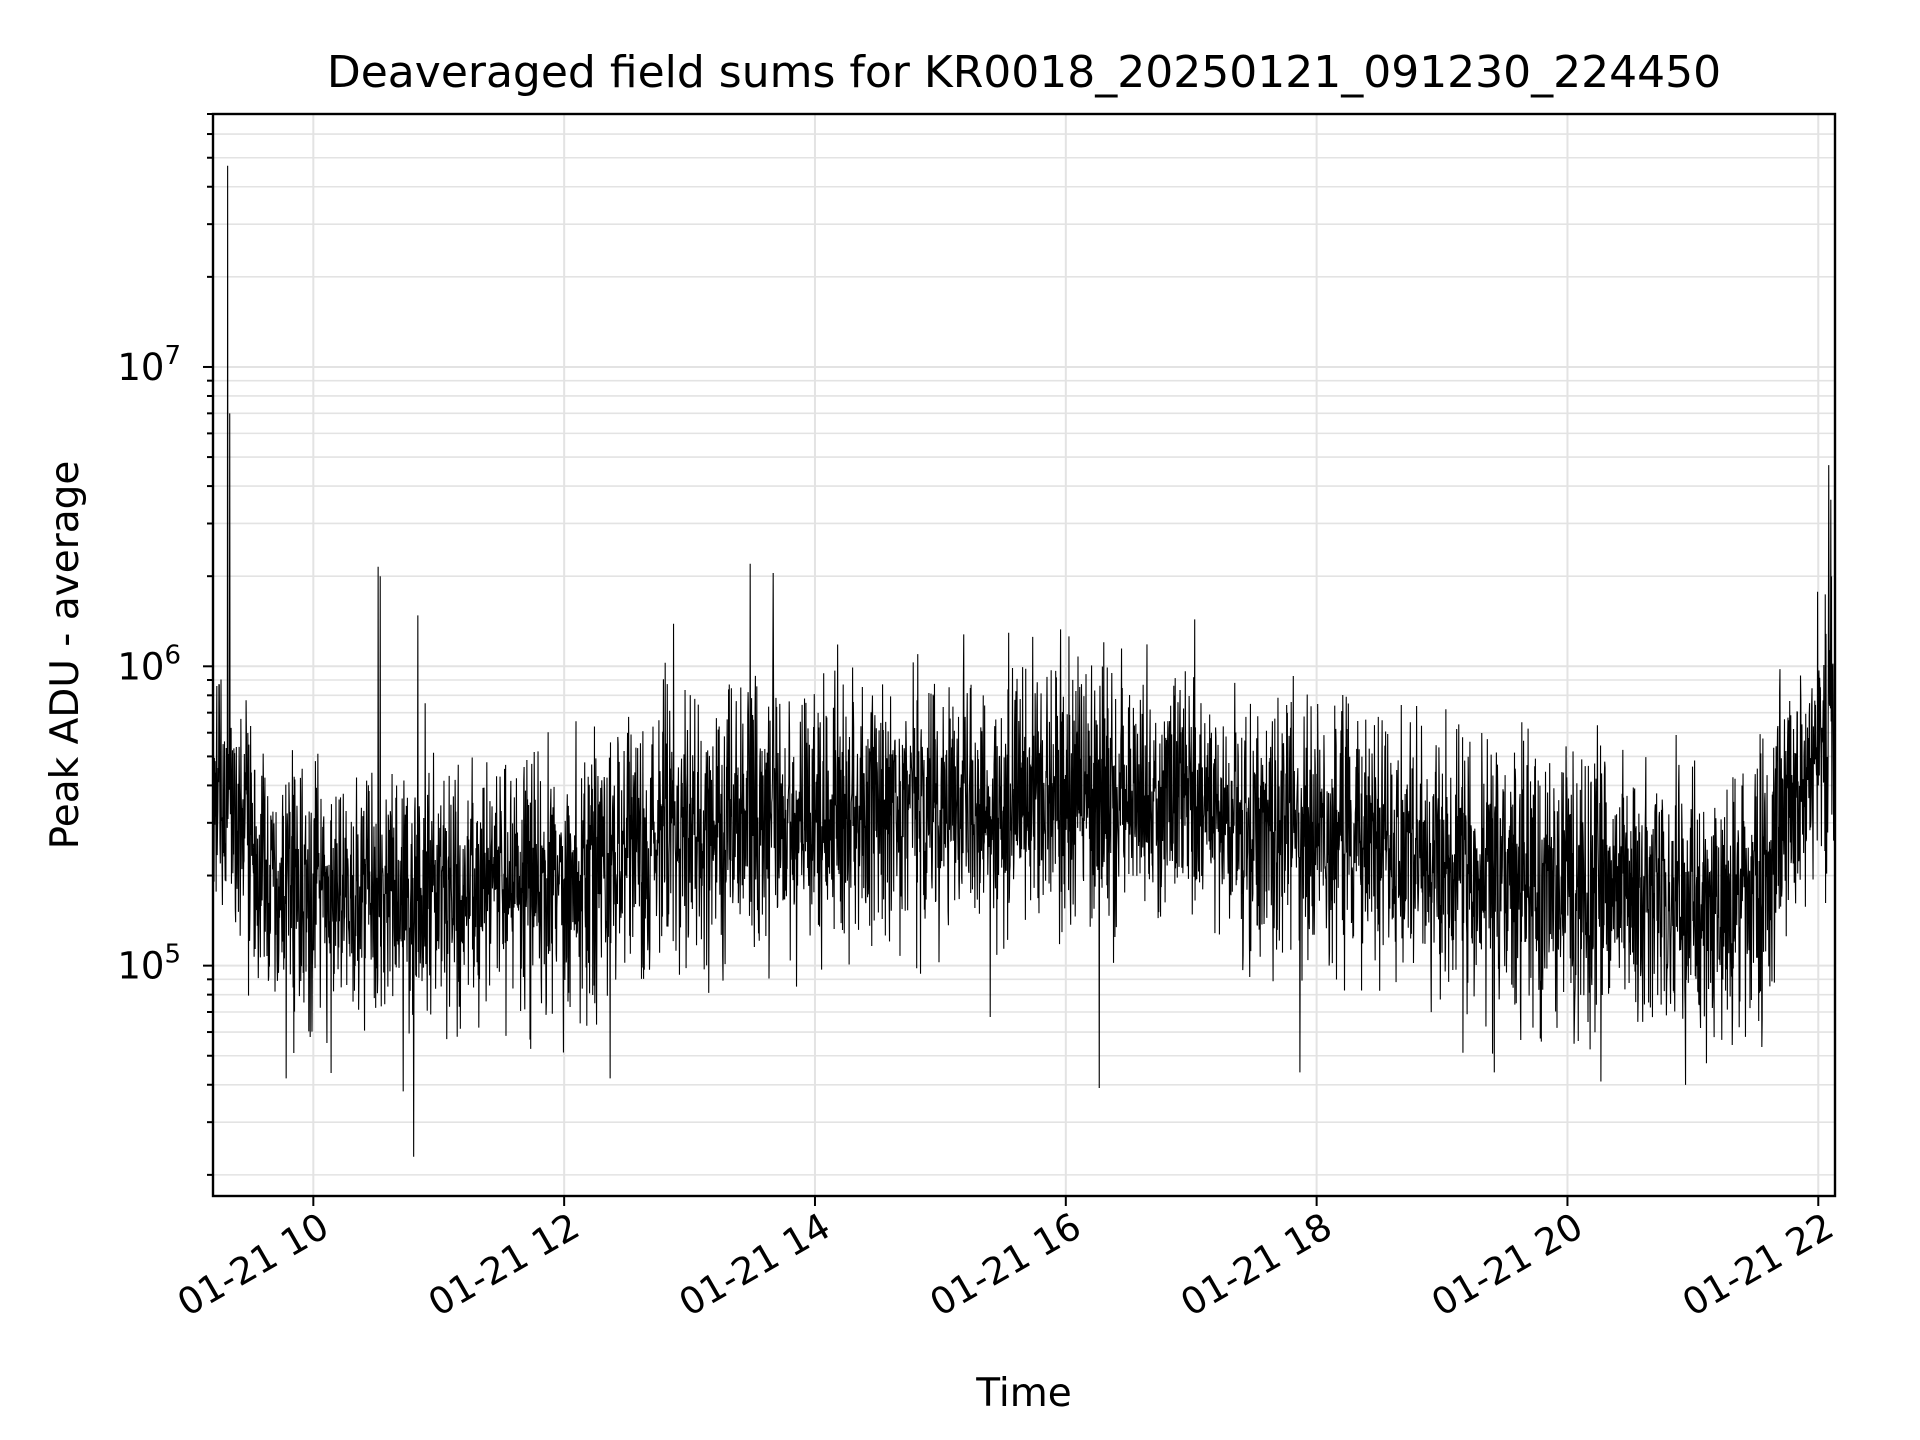 This screenshot has width=1920, height=1440. What do you see at coordinates (253, 1265) in the screenshot?
I see `x-tick-label: 01-21 10` at bounding box center [253, 1265].